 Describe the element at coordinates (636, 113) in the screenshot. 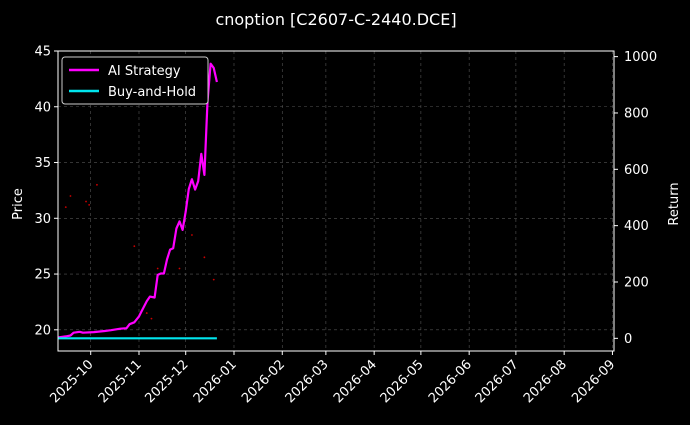

I see `y-right-tick-label: 800` at that location.